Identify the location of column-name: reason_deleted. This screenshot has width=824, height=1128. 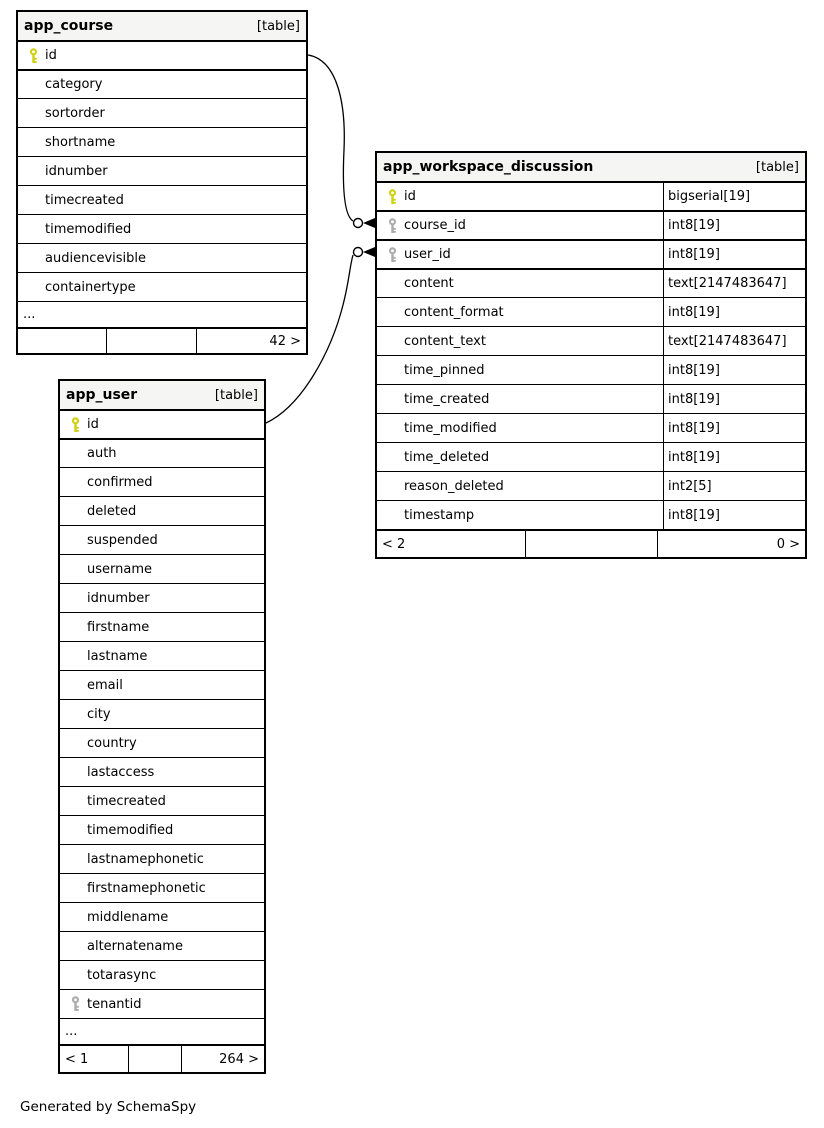
(454, 486).